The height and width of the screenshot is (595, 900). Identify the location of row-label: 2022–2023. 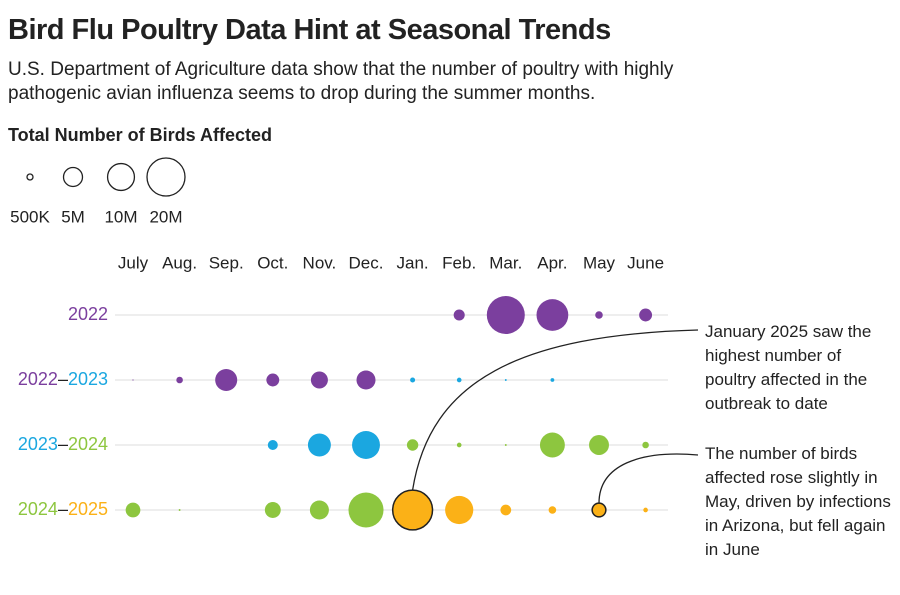
(63, 379).